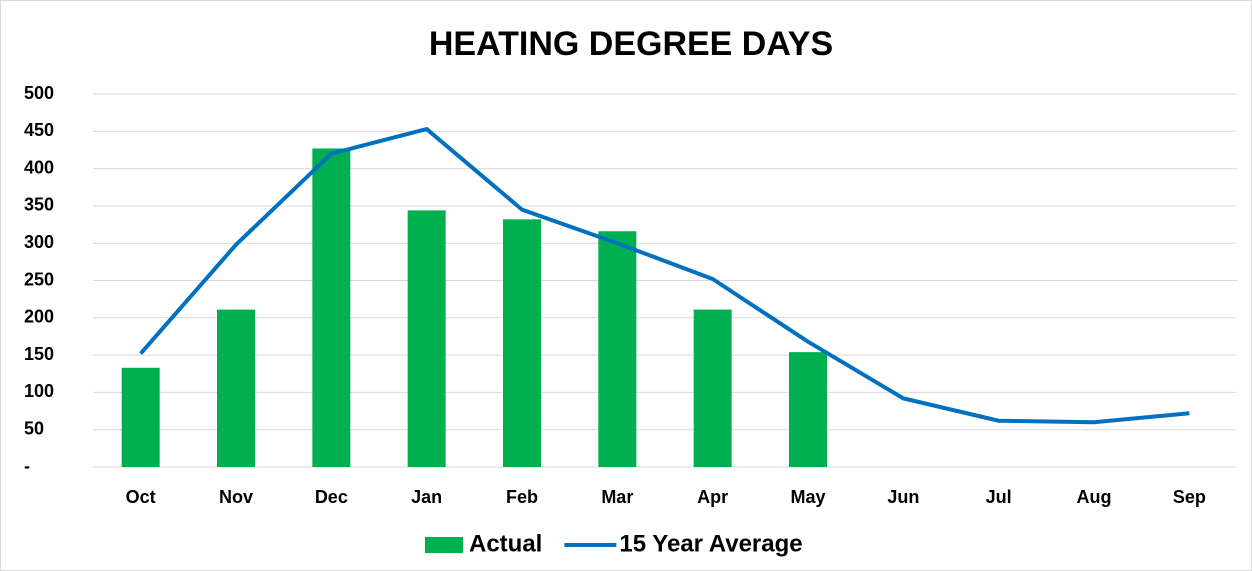 Image resolution: width=1252 pixels, height=571 pixels. I want to click on x-tick-label: May, so click(807, 497).